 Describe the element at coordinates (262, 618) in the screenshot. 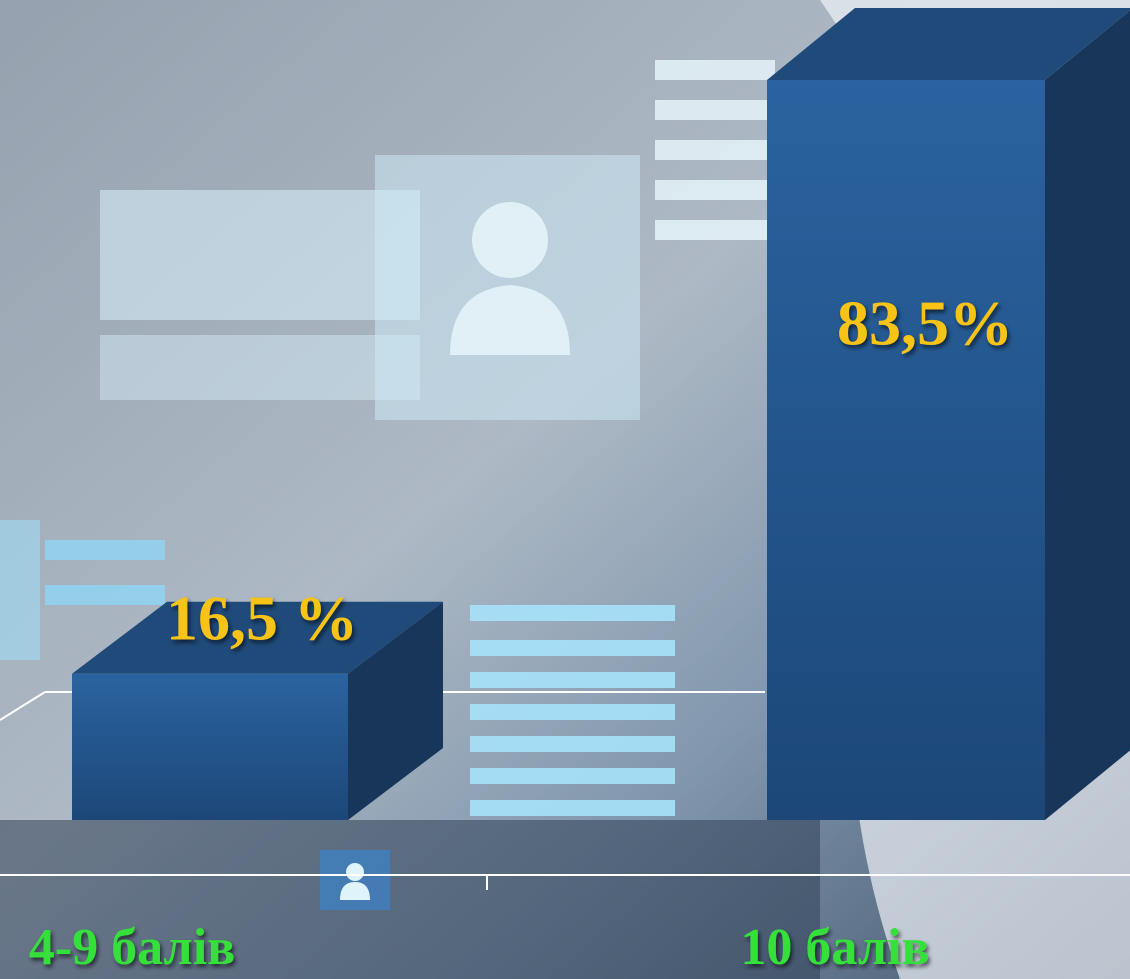

I see `value-label: 16,5 %` at that location.